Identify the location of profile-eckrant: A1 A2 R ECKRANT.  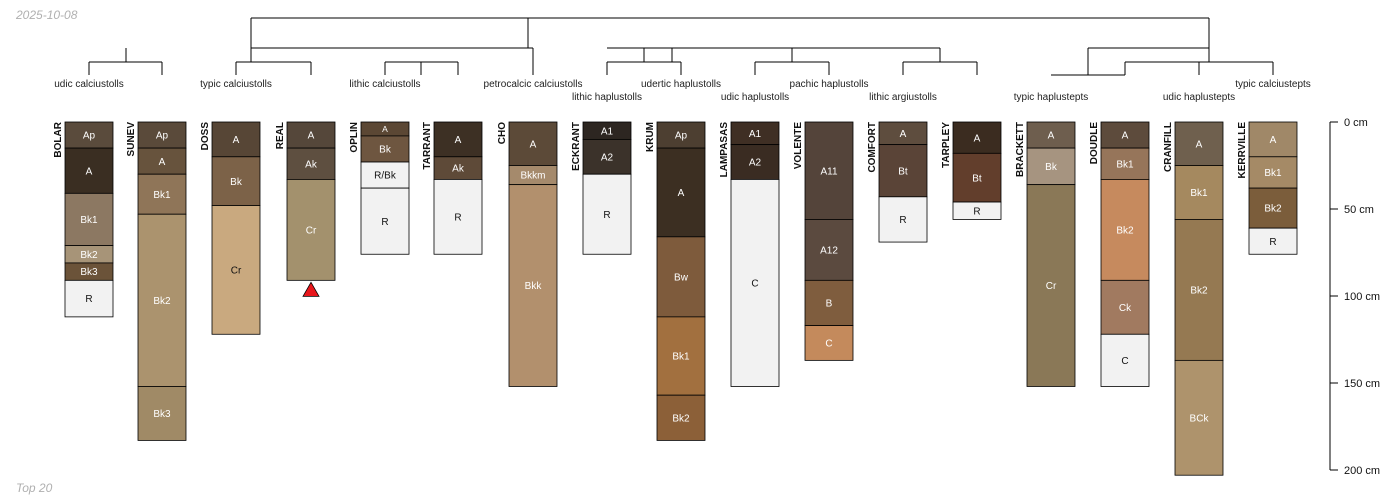
(601, 188).